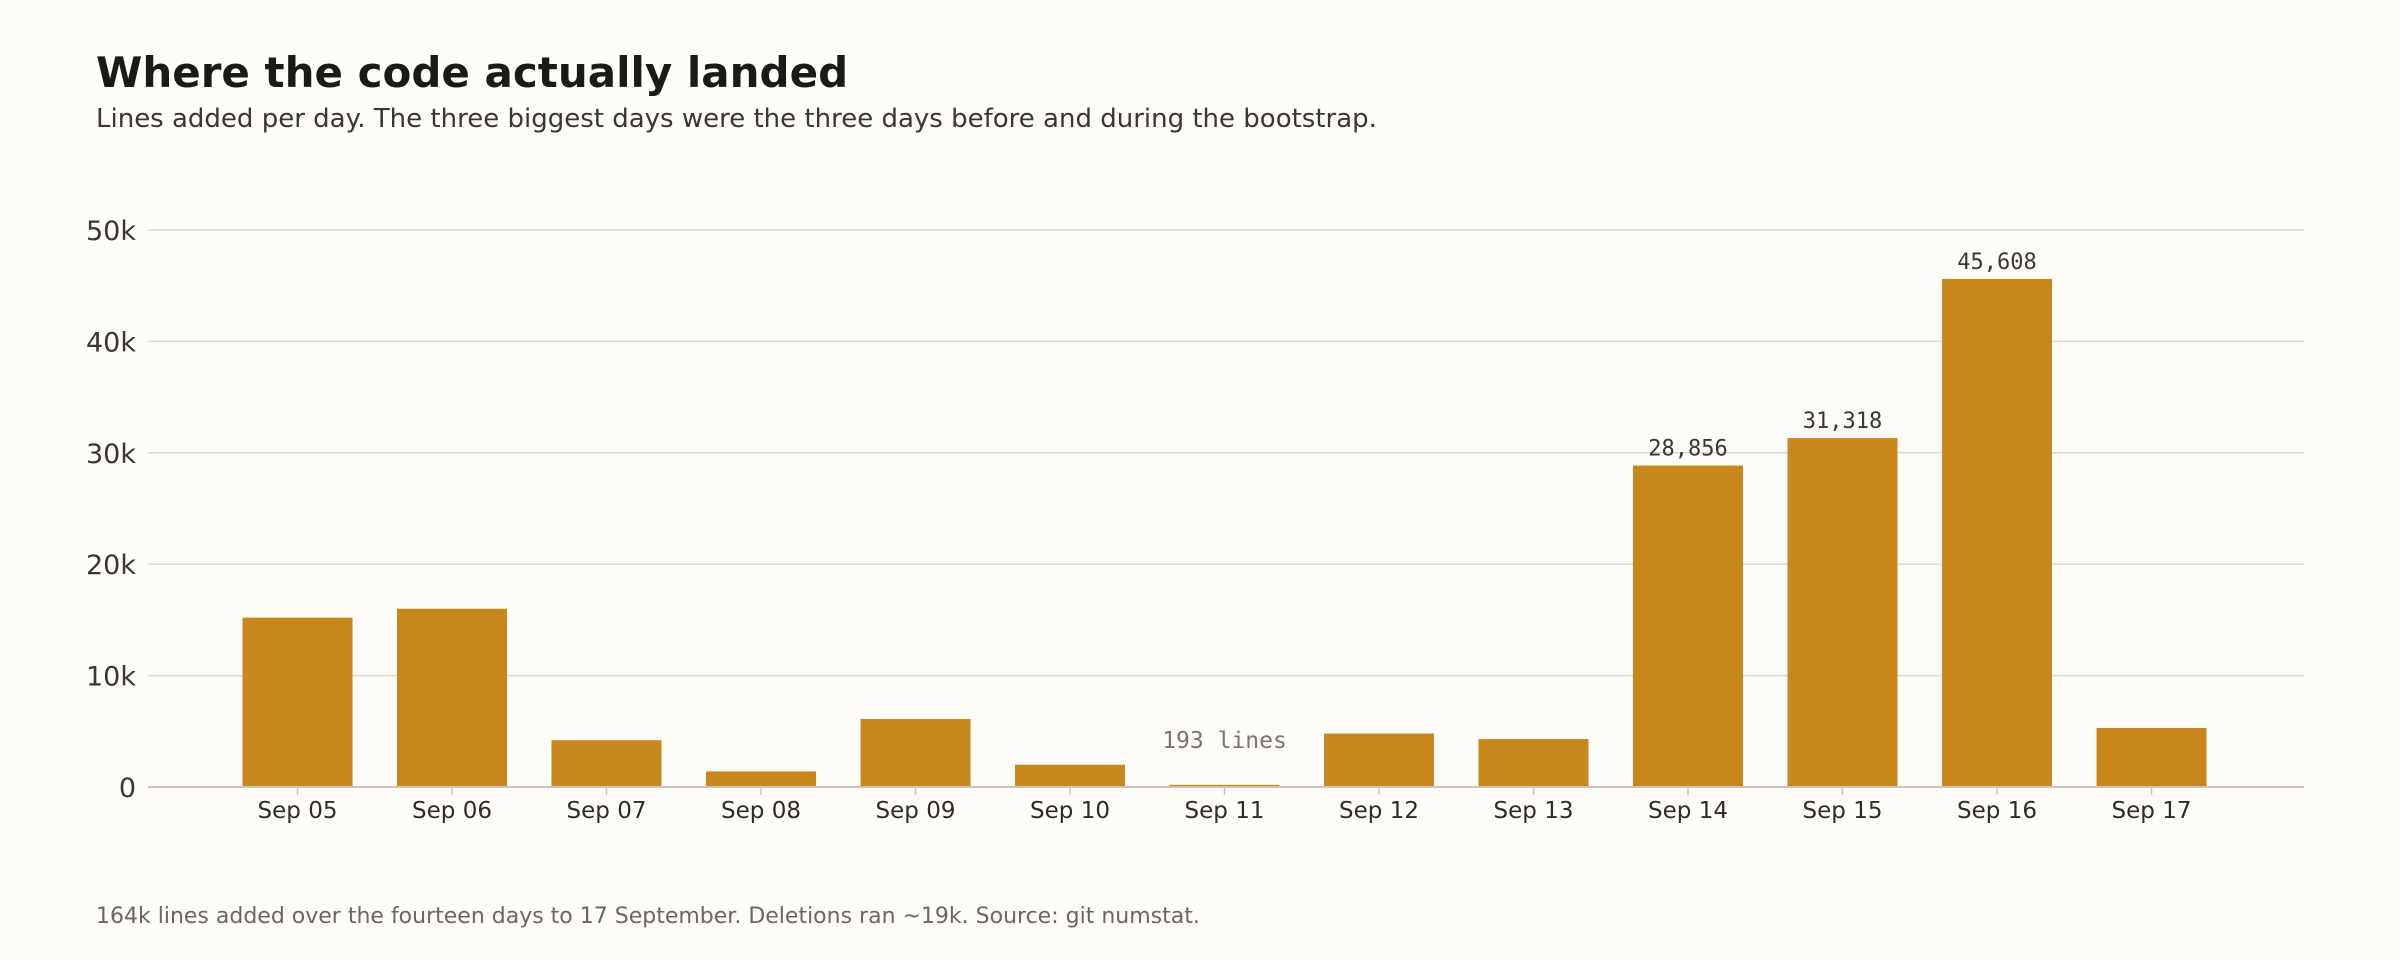 This screenshot has width=2400, height=960. Describe the element at coordinates (111, 565) in the screenshot. I see `y-tick-label: 20k` at that location.